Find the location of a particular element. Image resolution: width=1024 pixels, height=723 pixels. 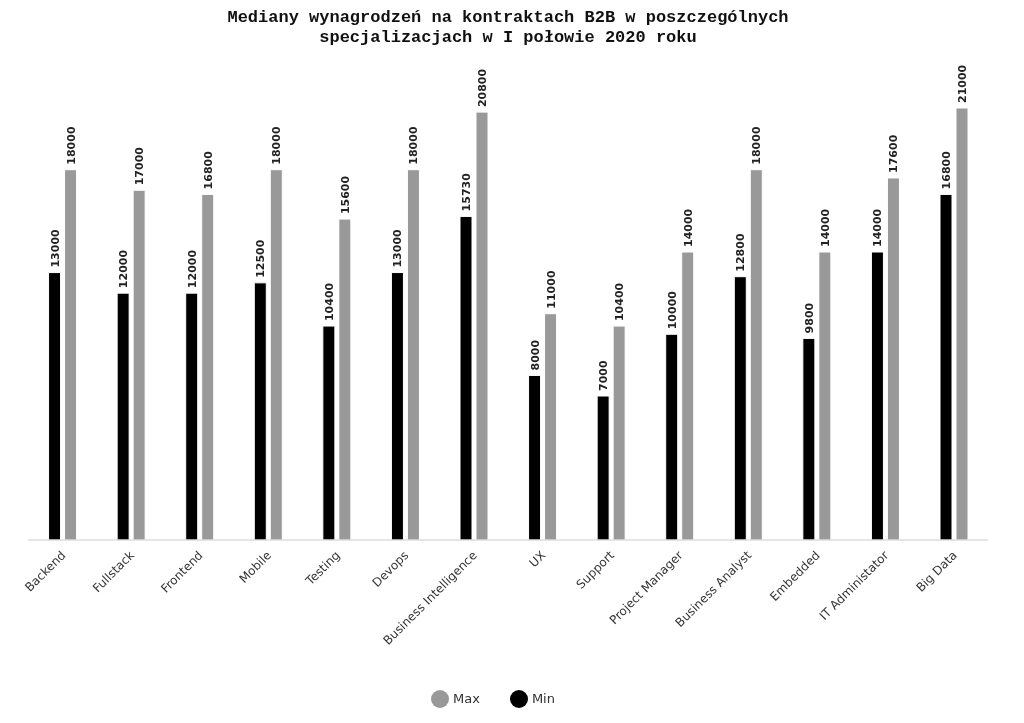

data-label: 11000 is located at coordinates (551, 289).